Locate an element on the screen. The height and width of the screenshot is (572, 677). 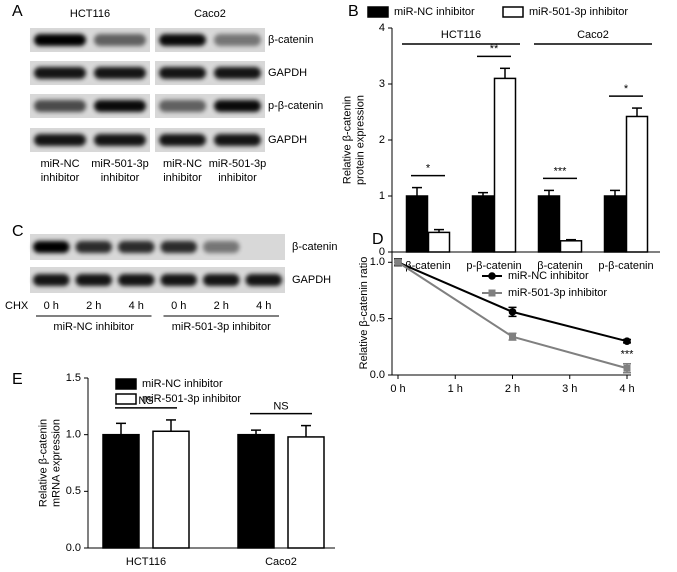
y-tick-label: 1 is located at coordinates (382, 196).